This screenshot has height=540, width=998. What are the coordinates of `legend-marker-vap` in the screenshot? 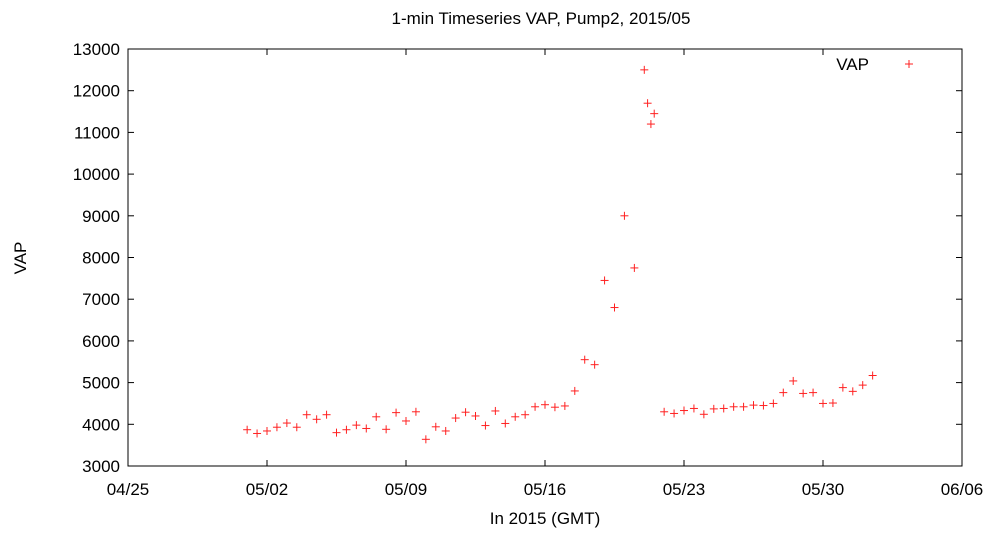 It's located at (909, 64).